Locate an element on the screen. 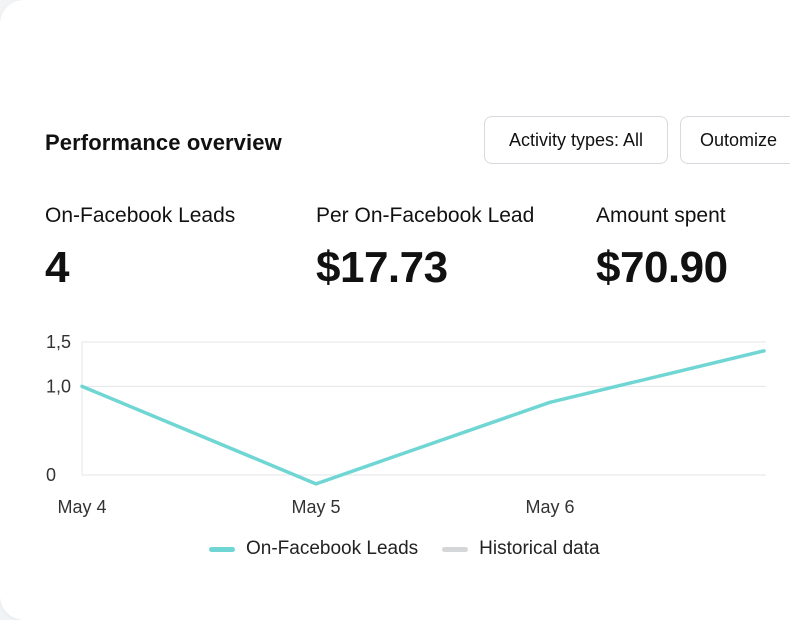 Image resolution: width=790 pixels, height=620 pixels. y-tick-label: 1,5 is located at coordinates (58, 342).